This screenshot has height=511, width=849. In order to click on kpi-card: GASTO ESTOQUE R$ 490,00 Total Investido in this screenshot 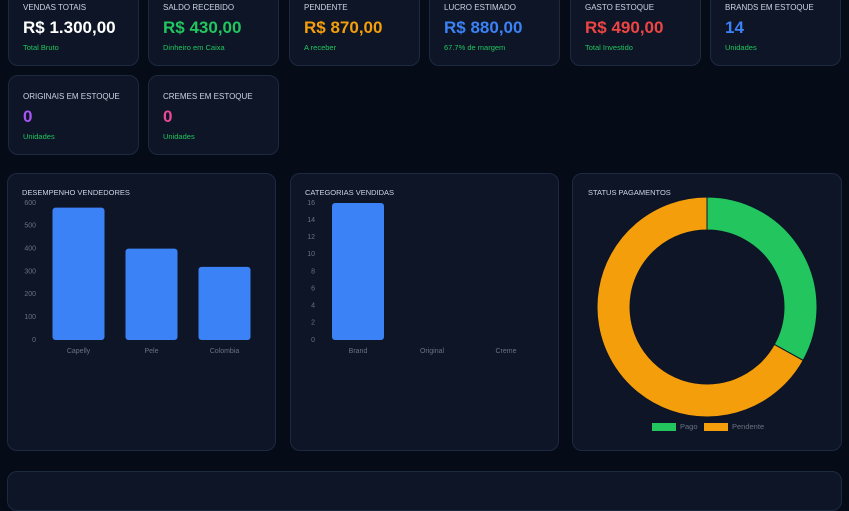, I will do `click(635, 33)`.